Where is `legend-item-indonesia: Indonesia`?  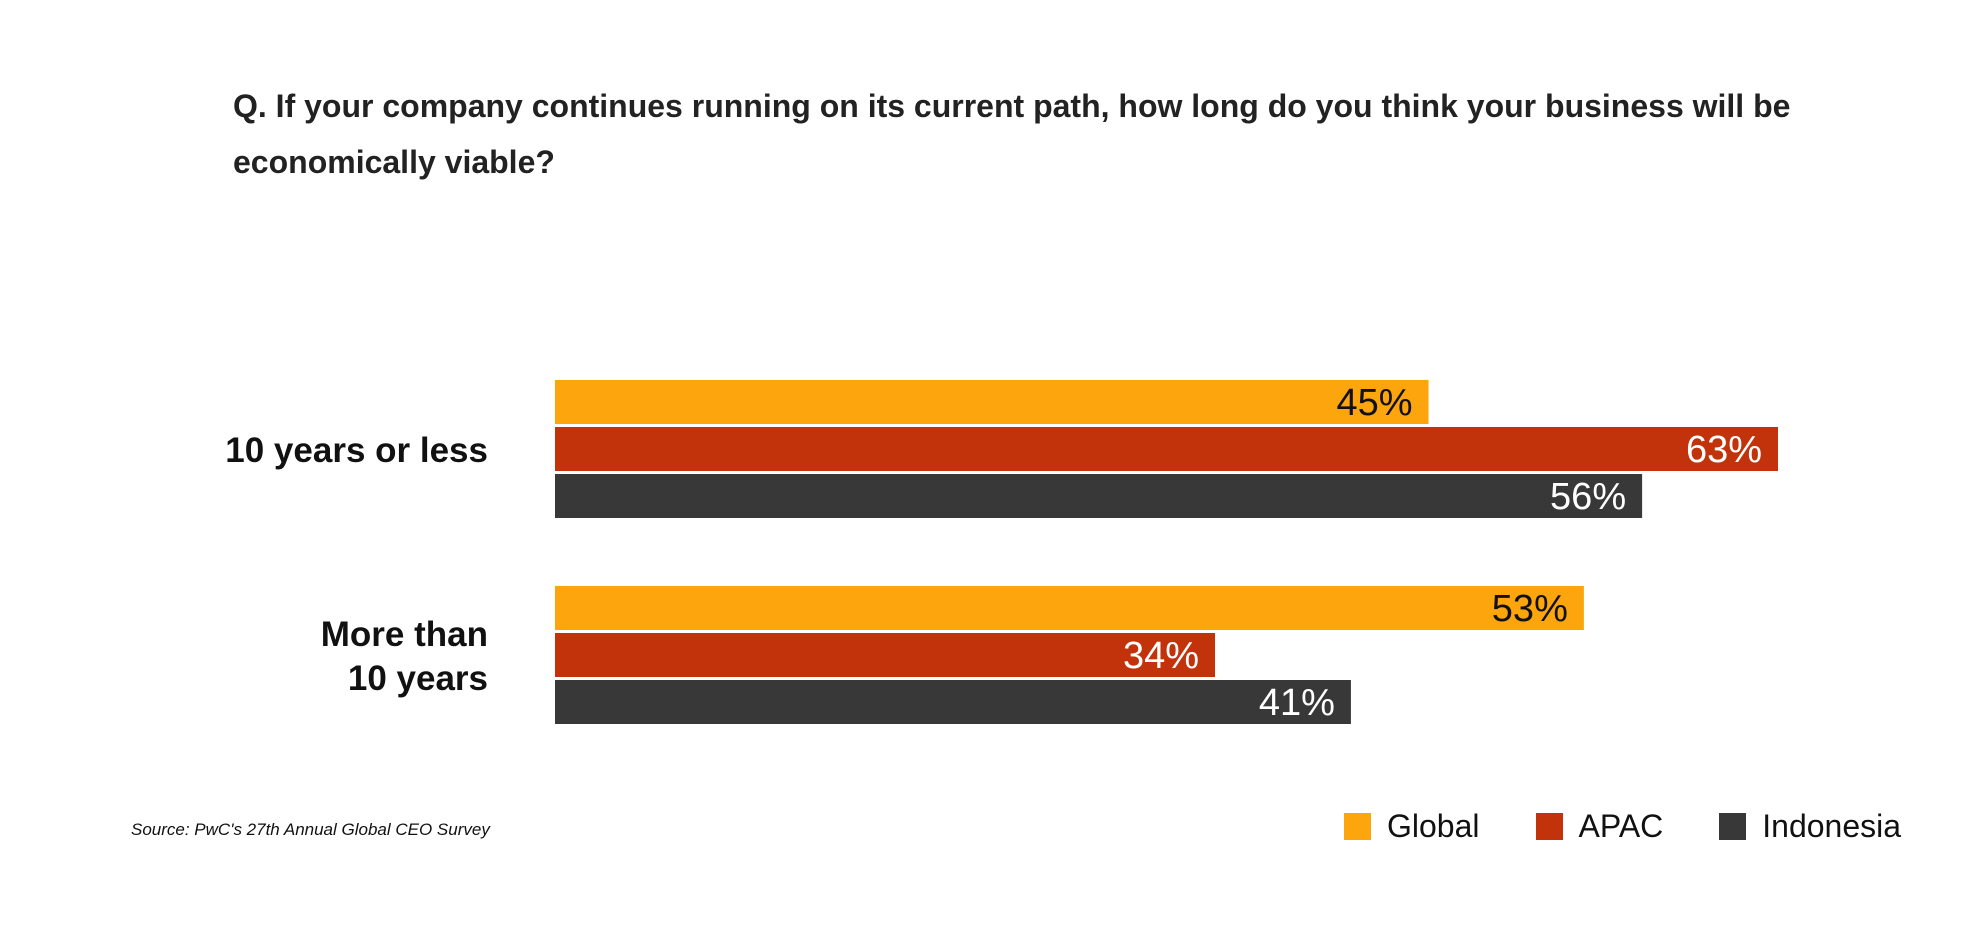
legend-item-indonesia: Indonesia is located at coordinates (1810, 826).